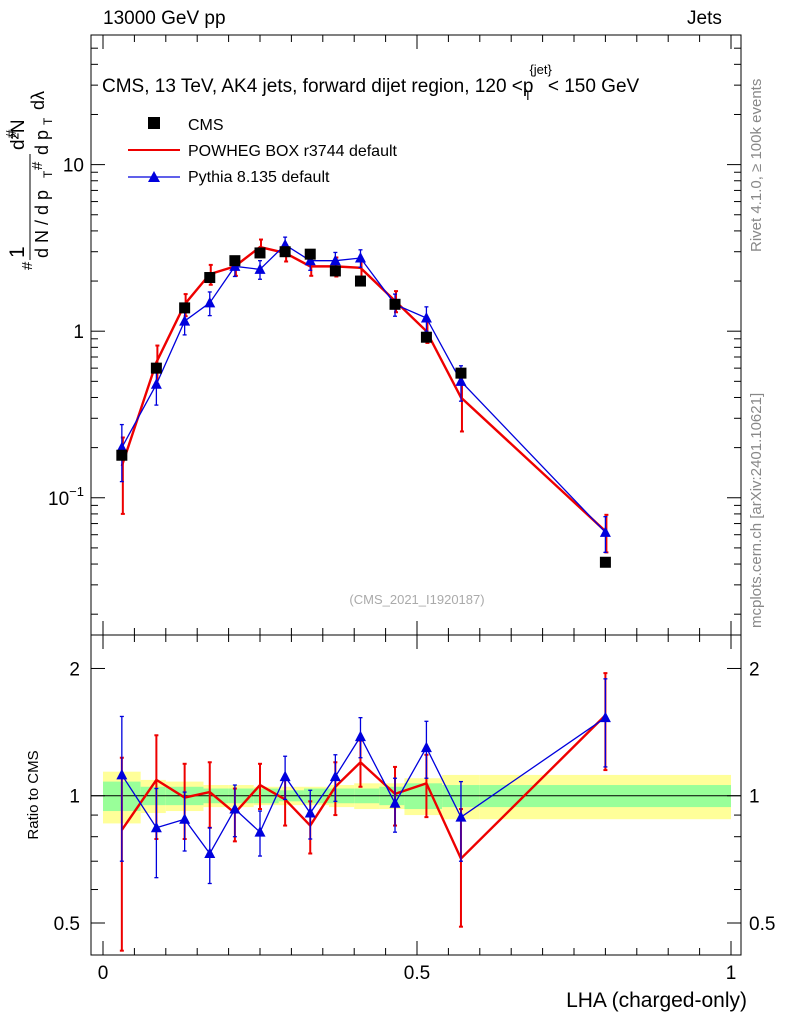 The image size is (786, 1024). What do you see at coordinates (656, 1000) in the screenshot?
I see `x-axis-label: LHA (charged-only)` at bounding box center [656, 1000].